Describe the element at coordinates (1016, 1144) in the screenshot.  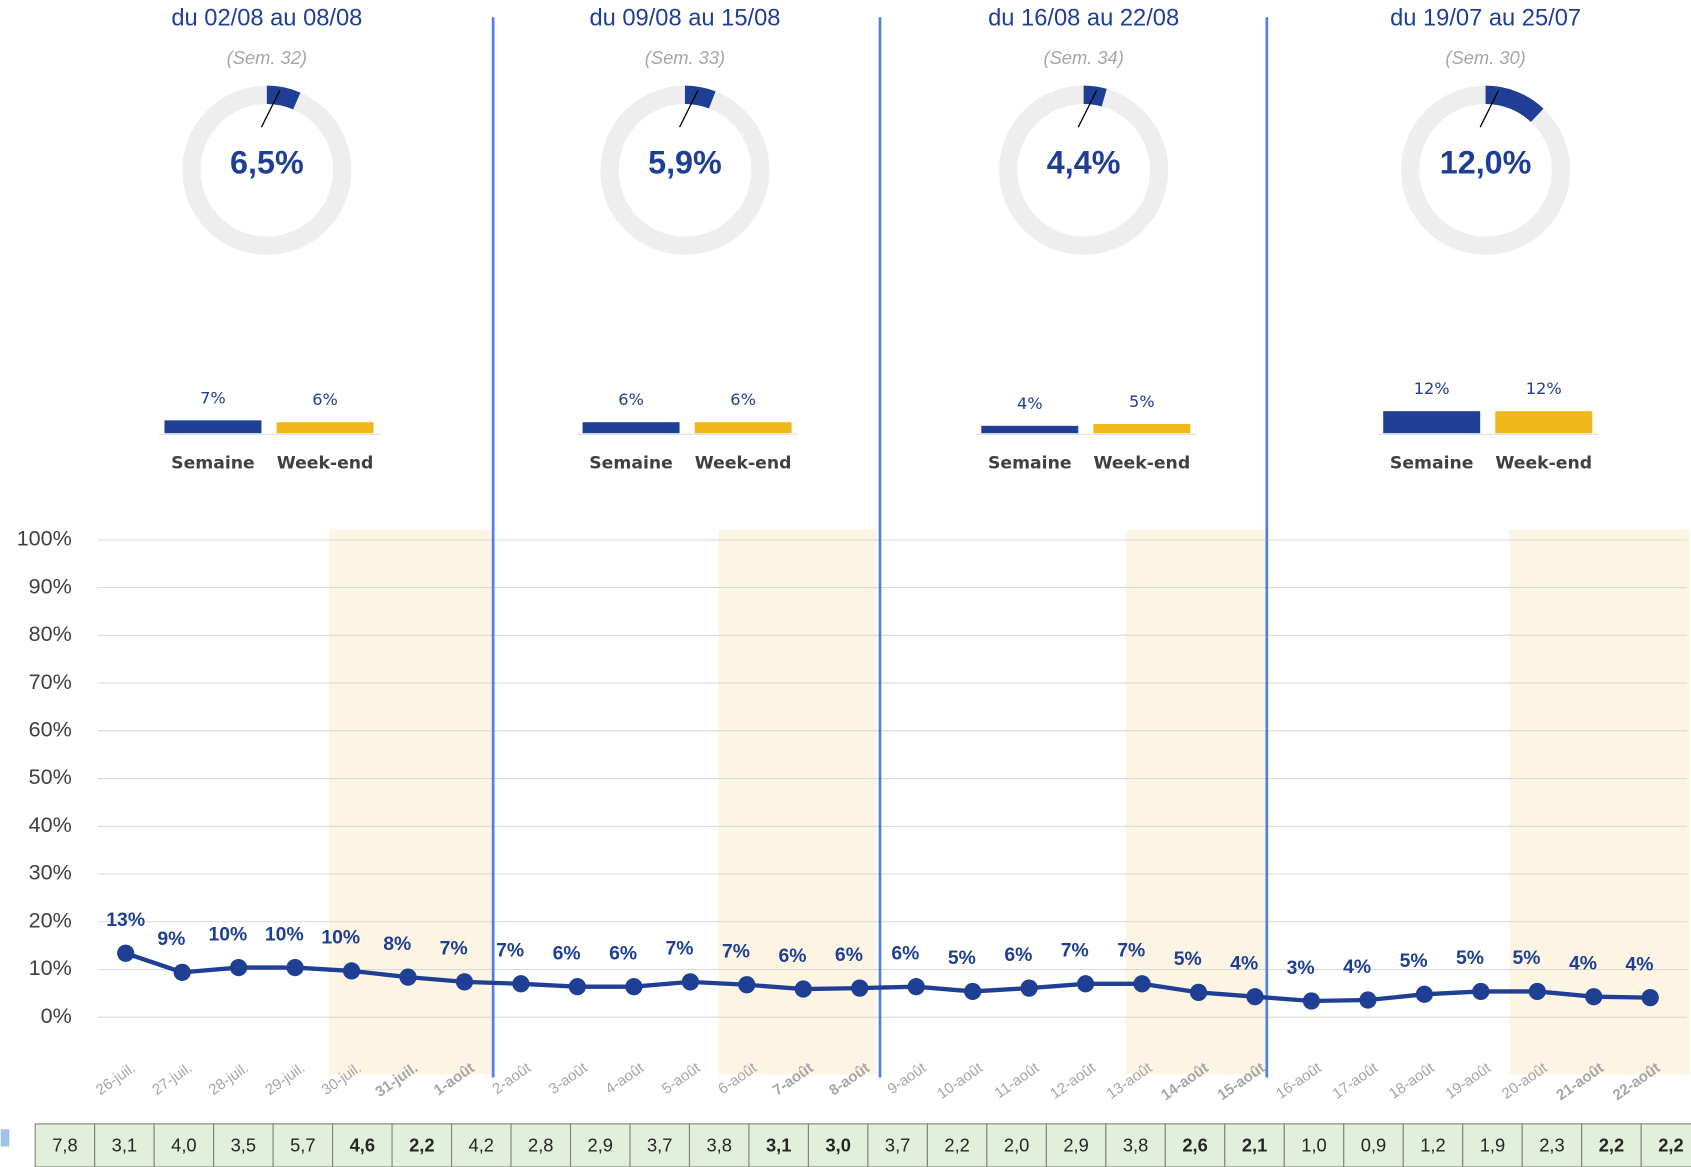
I see `table-value: 2,0` at that location.